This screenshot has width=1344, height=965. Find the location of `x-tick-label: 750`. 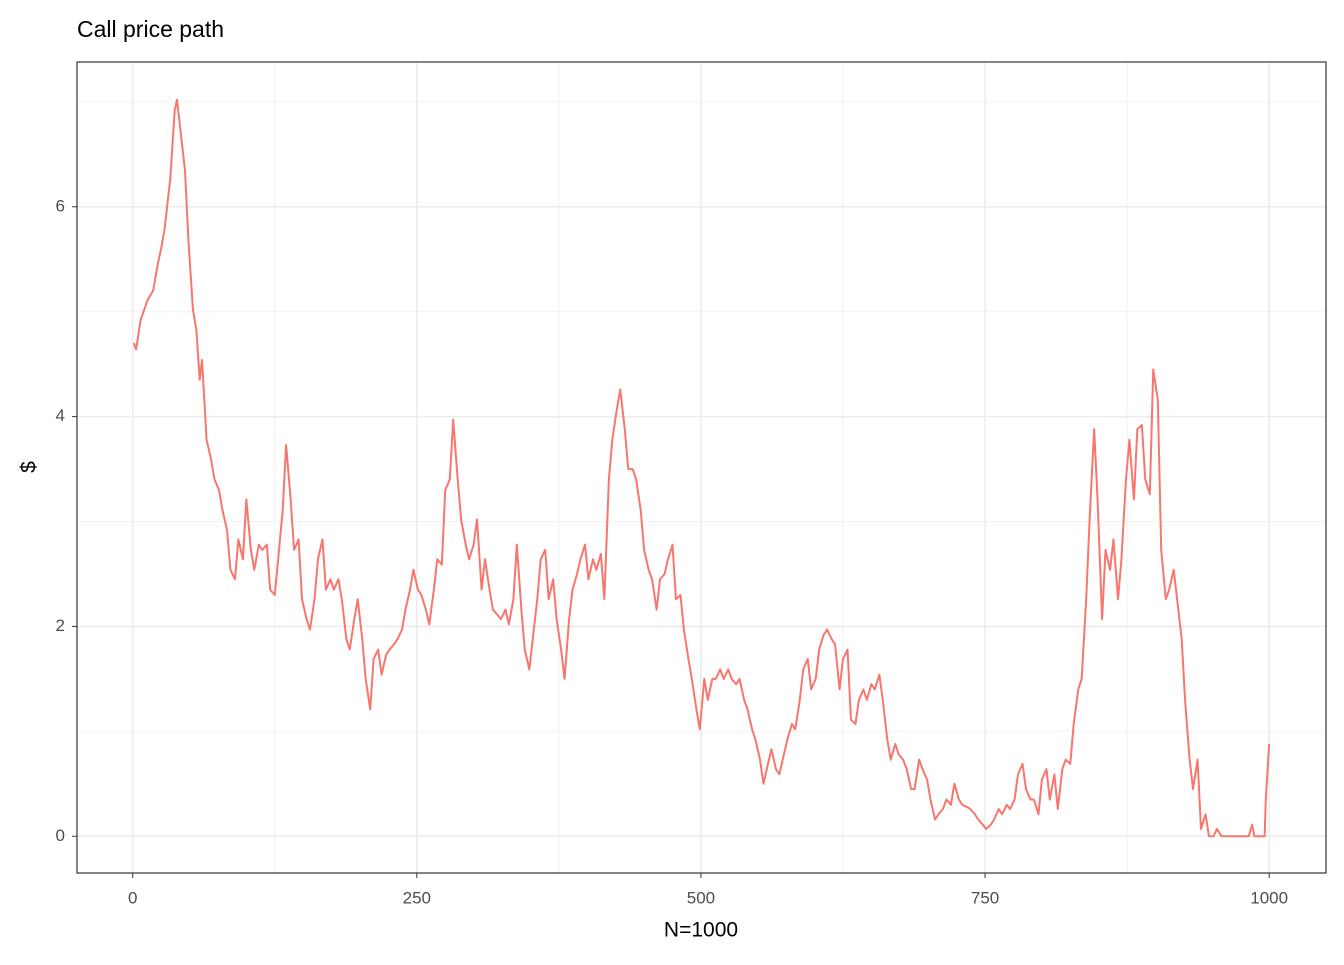

x-tick-label: 750 is located at coordinates (985, 897).